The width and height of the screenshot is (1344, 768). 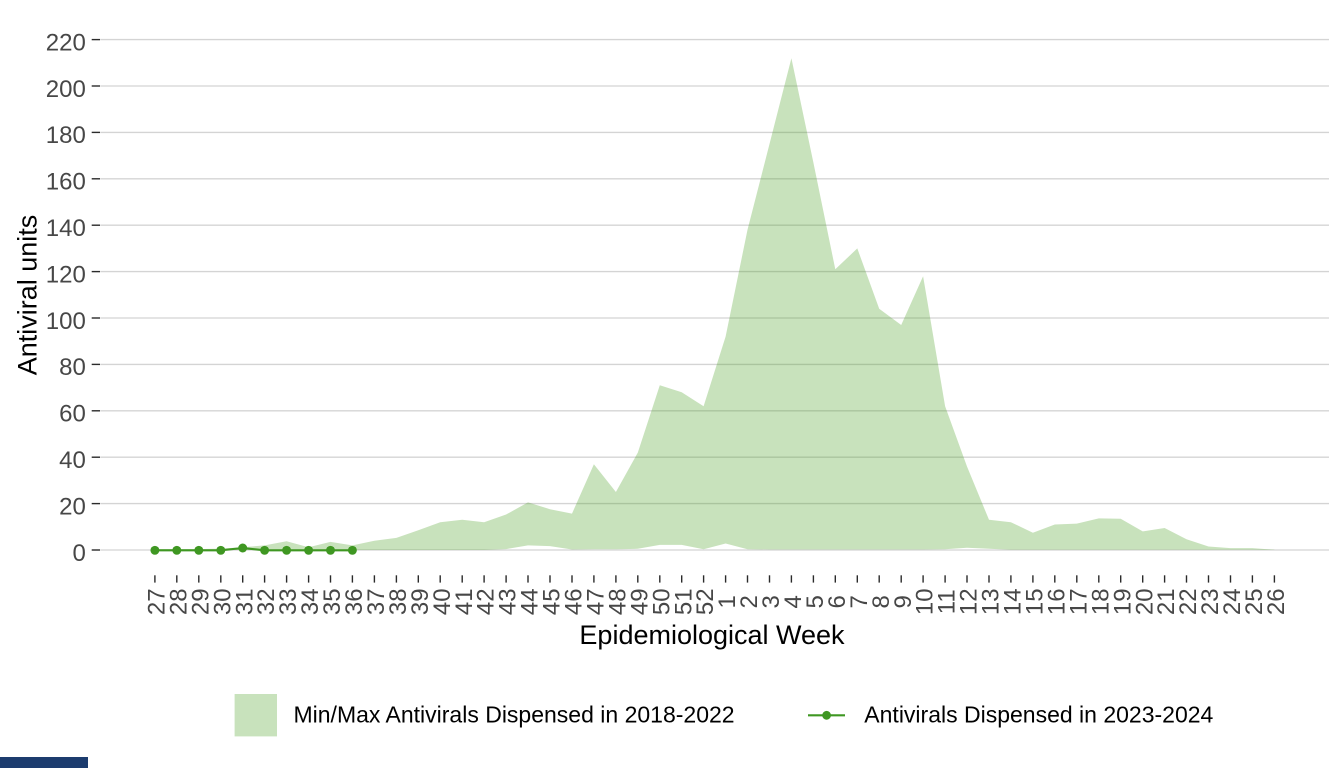 What do you see at coordinates (72, 367) in the screenshot?
I see `svg-text: 80` at bounding box center [72, 367].